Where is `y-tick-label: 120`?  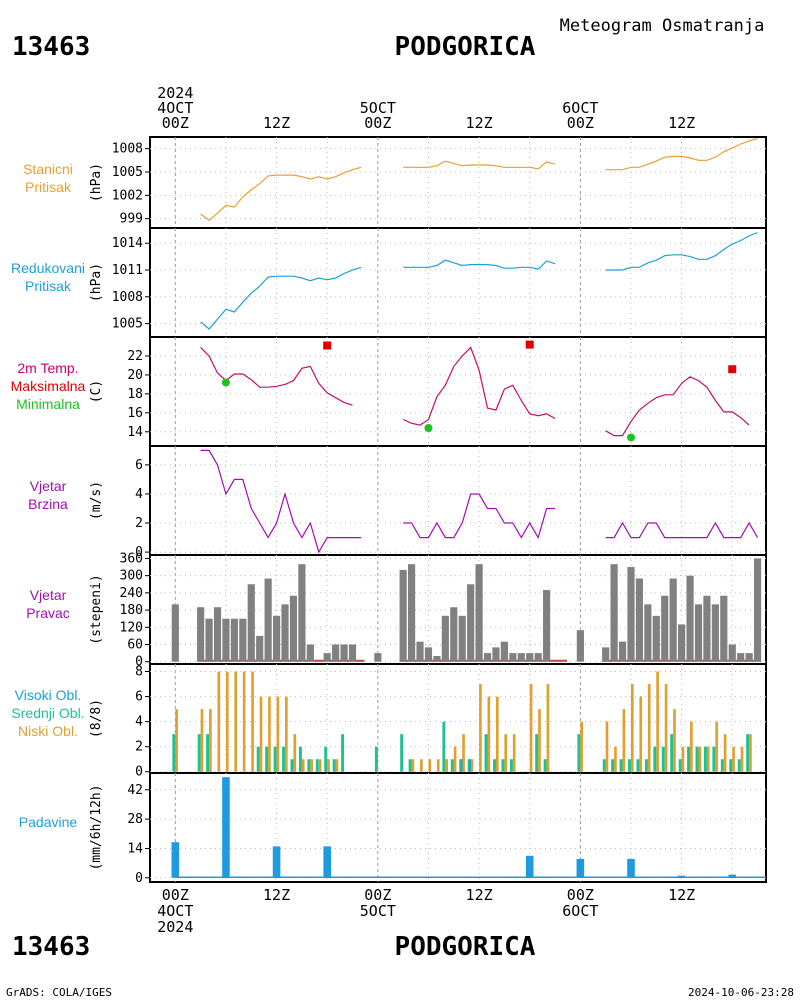 y-tick-label: 120 is located at coordinates (131, 627).